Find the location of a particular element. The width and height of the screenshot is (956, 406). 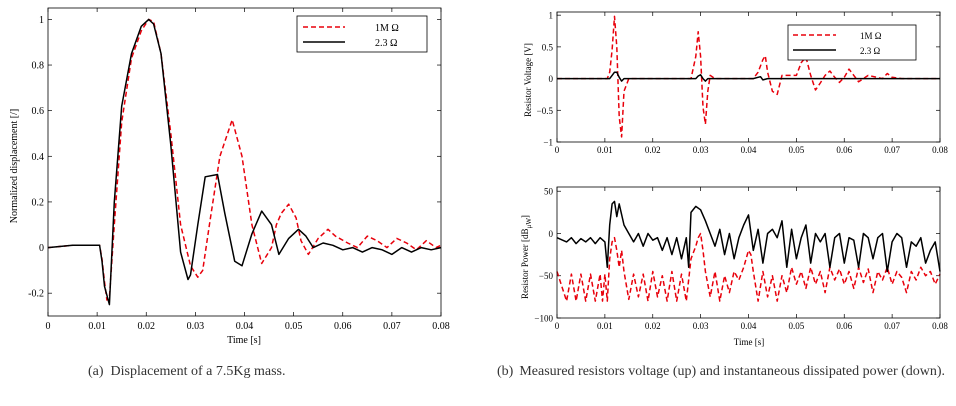

chart-a-legend-box is located at coordinates (362, 34).